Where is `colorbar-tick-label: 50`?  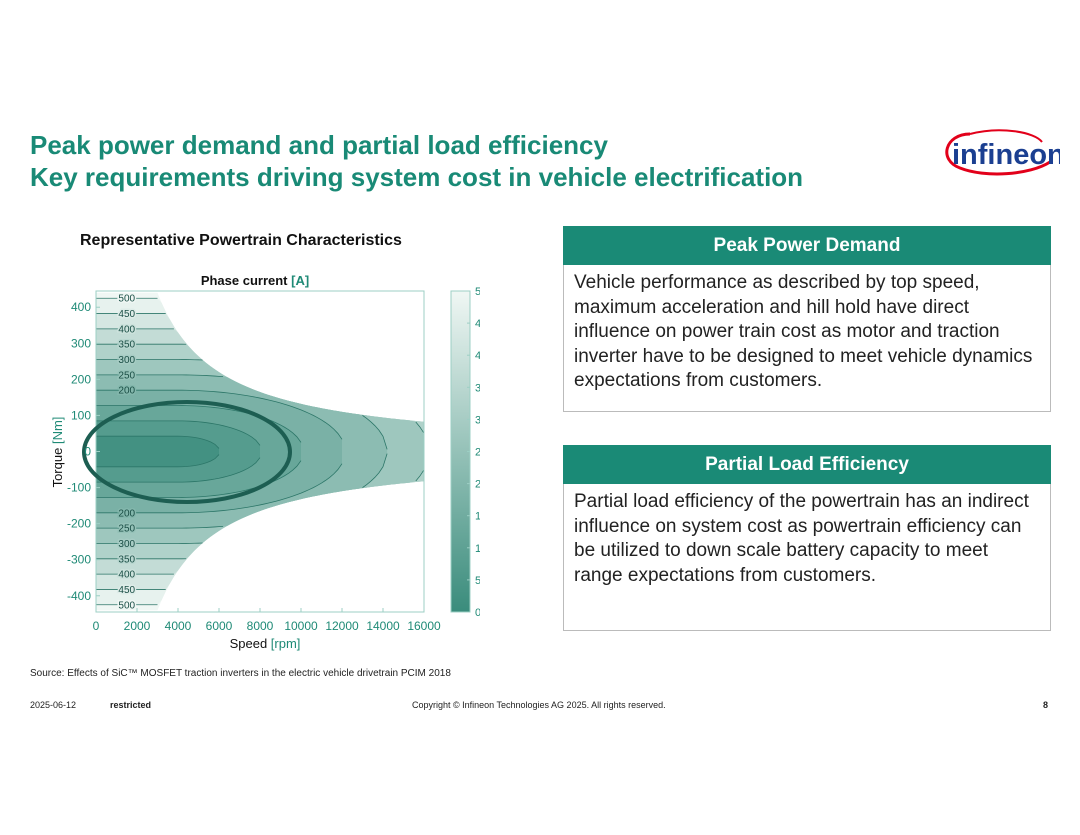
colorbar-tick-label: 50 is located at coordinates (477, 581).